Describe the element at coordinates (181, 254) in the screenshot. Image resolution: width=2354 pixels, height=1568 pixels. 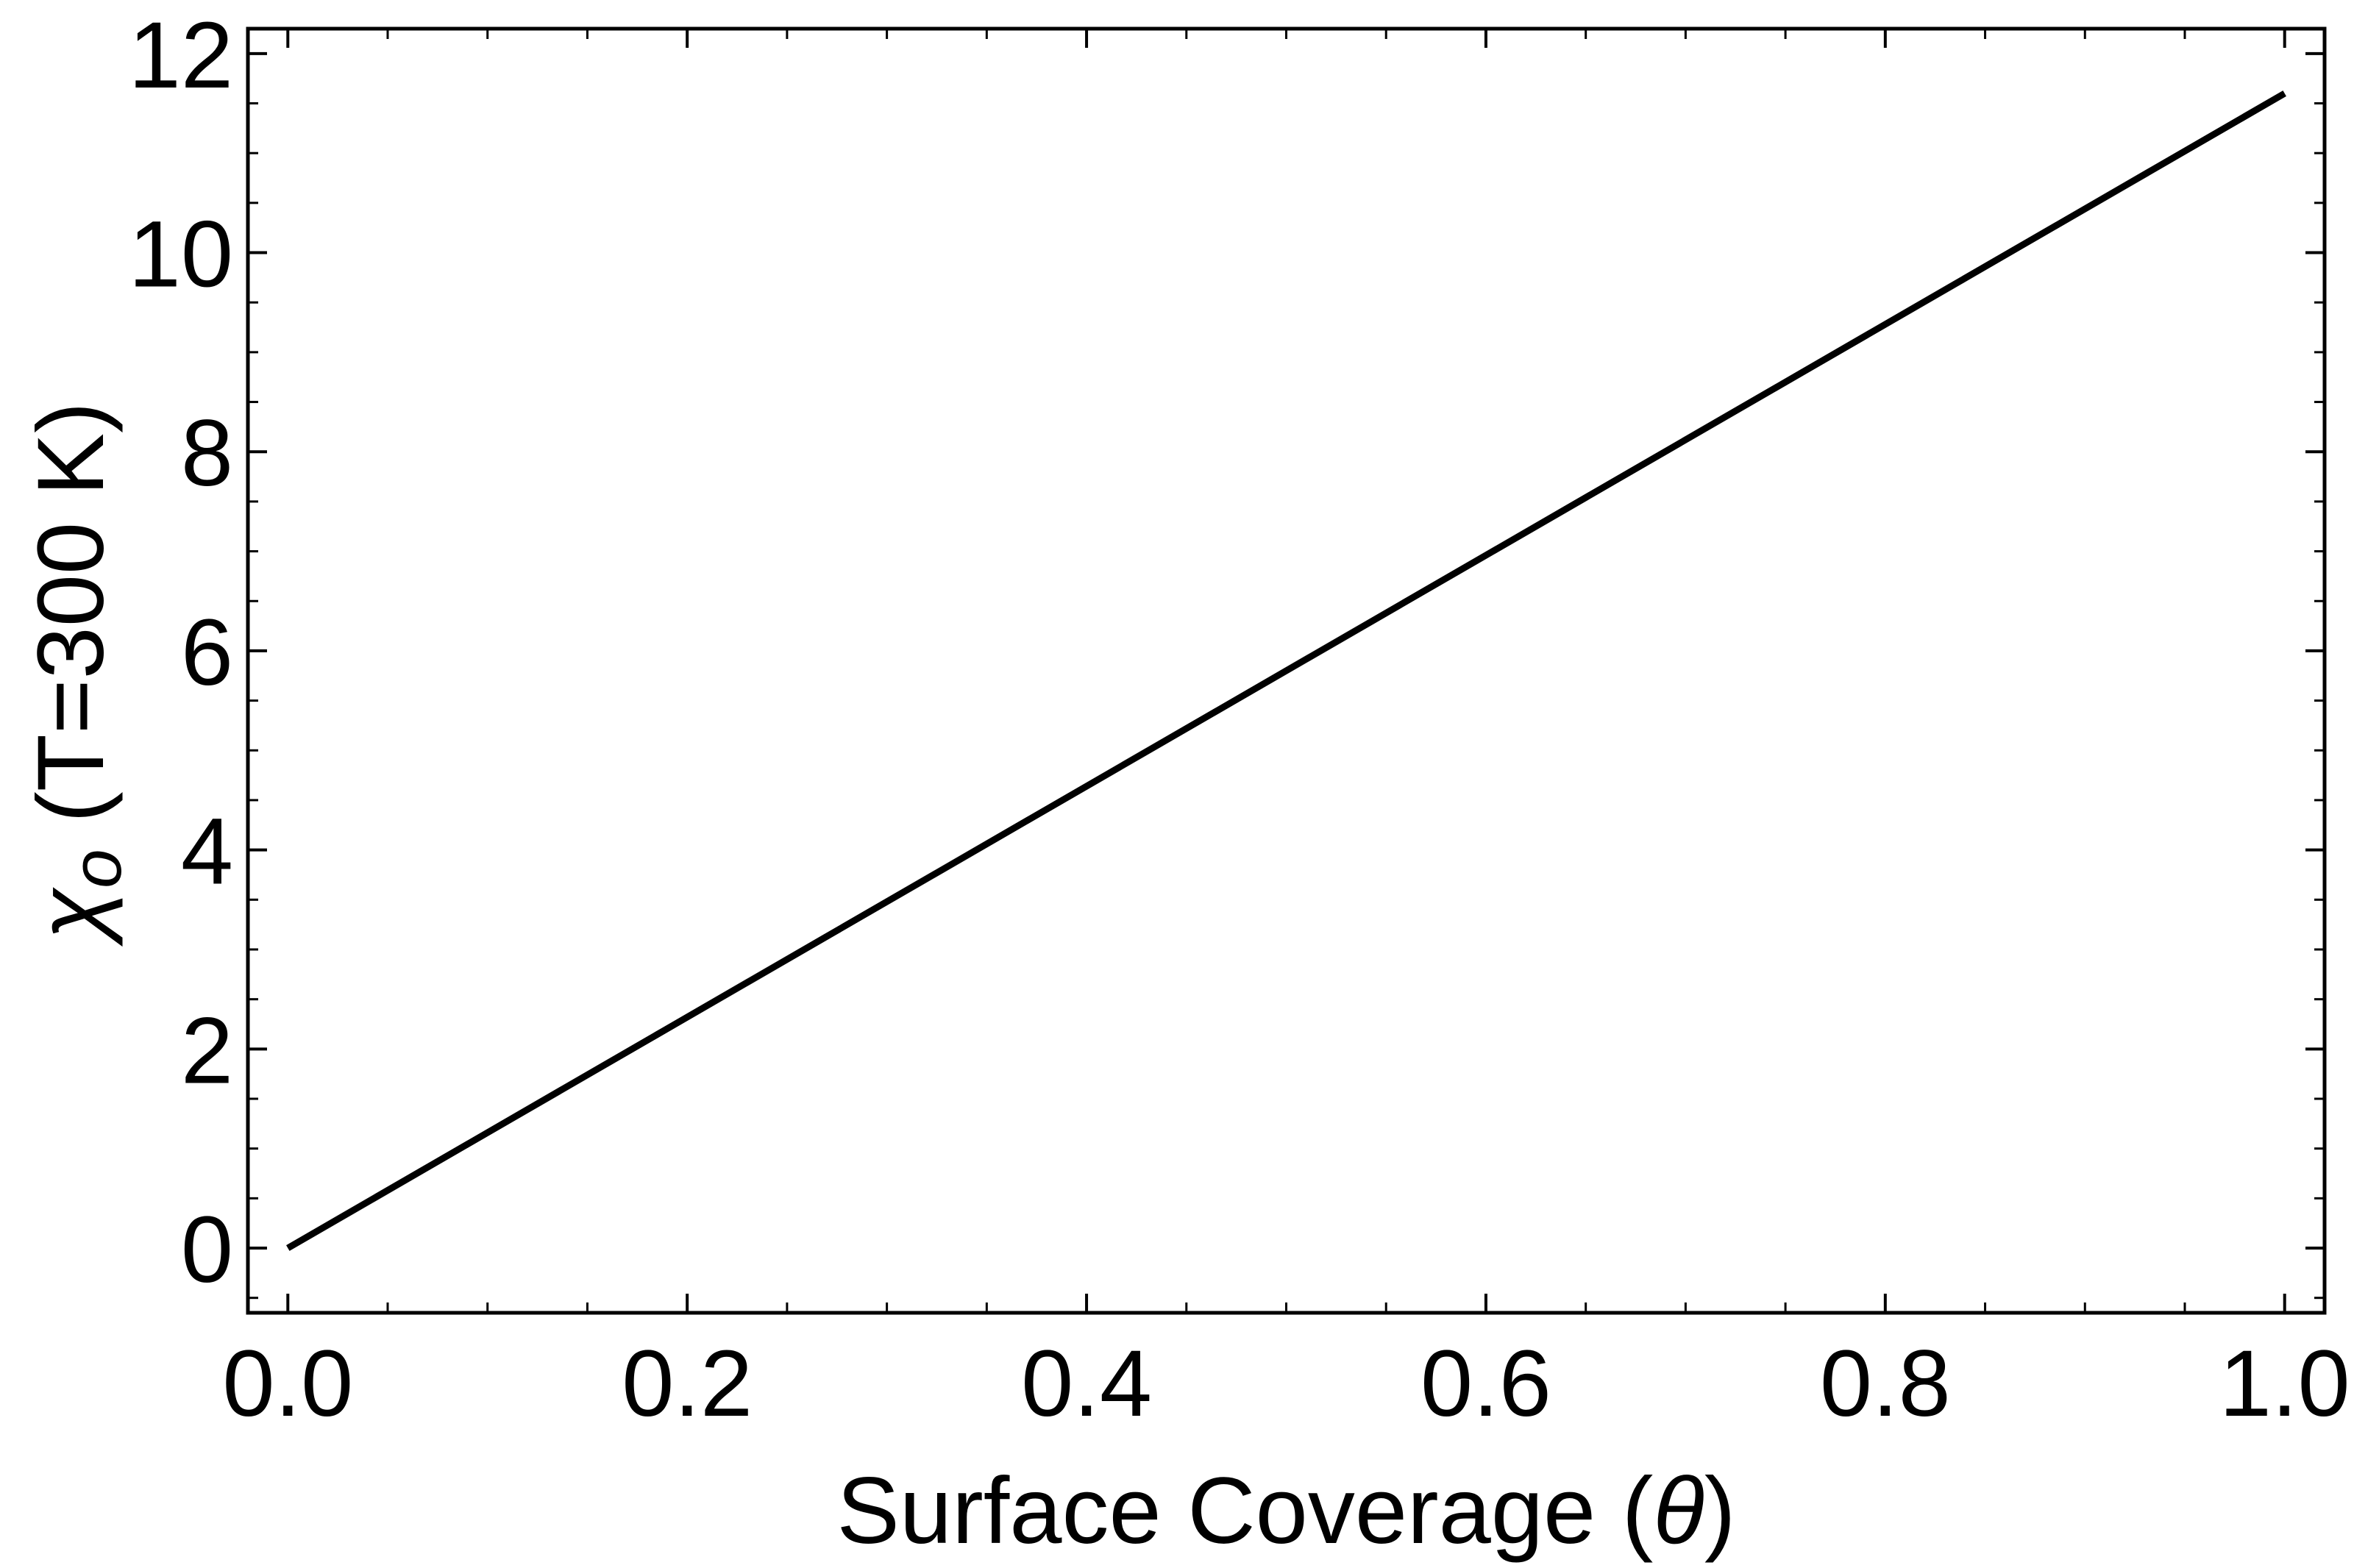
I see `y-tick-label: 10` at that location.